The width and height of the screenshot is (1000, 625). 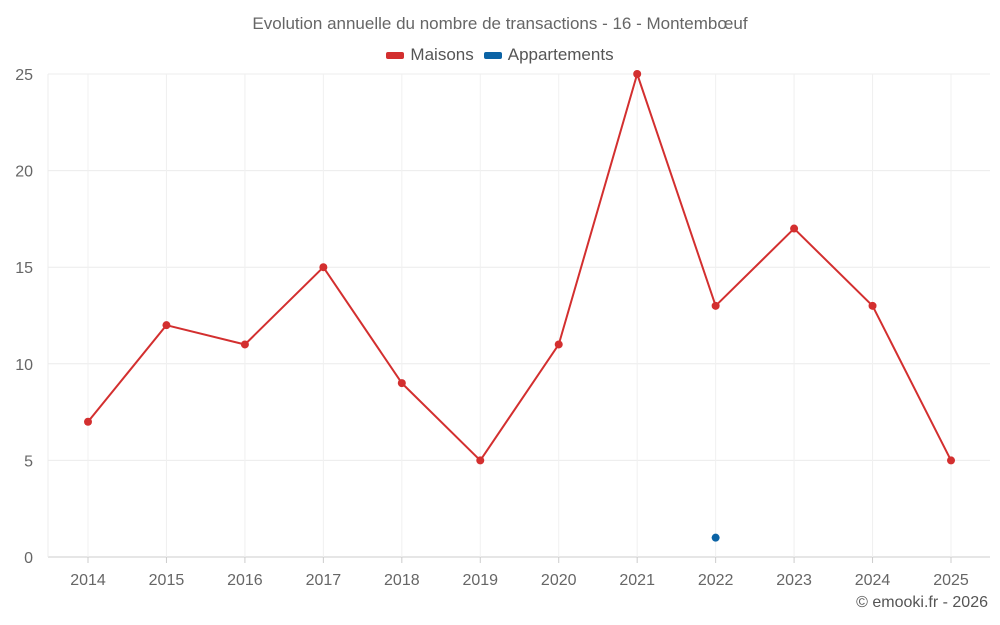 What do you see at coordinates (88, 421) in the screenshot?
I see `data-point-maisons-2014` at bounding box center [88, 421].